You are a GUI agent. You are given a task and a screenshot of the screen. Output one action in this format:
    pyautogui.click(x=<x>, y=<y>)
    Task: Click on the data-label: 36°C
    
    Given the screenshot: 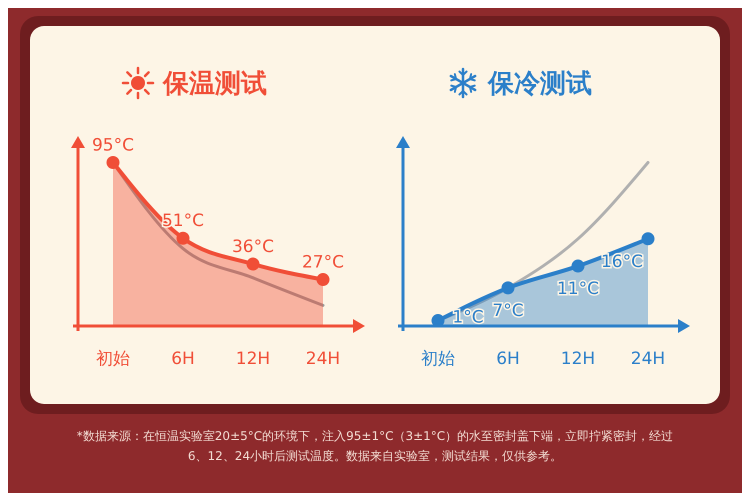 What is the action you would take?
    pyautogui.click(x=253, y=247)
    